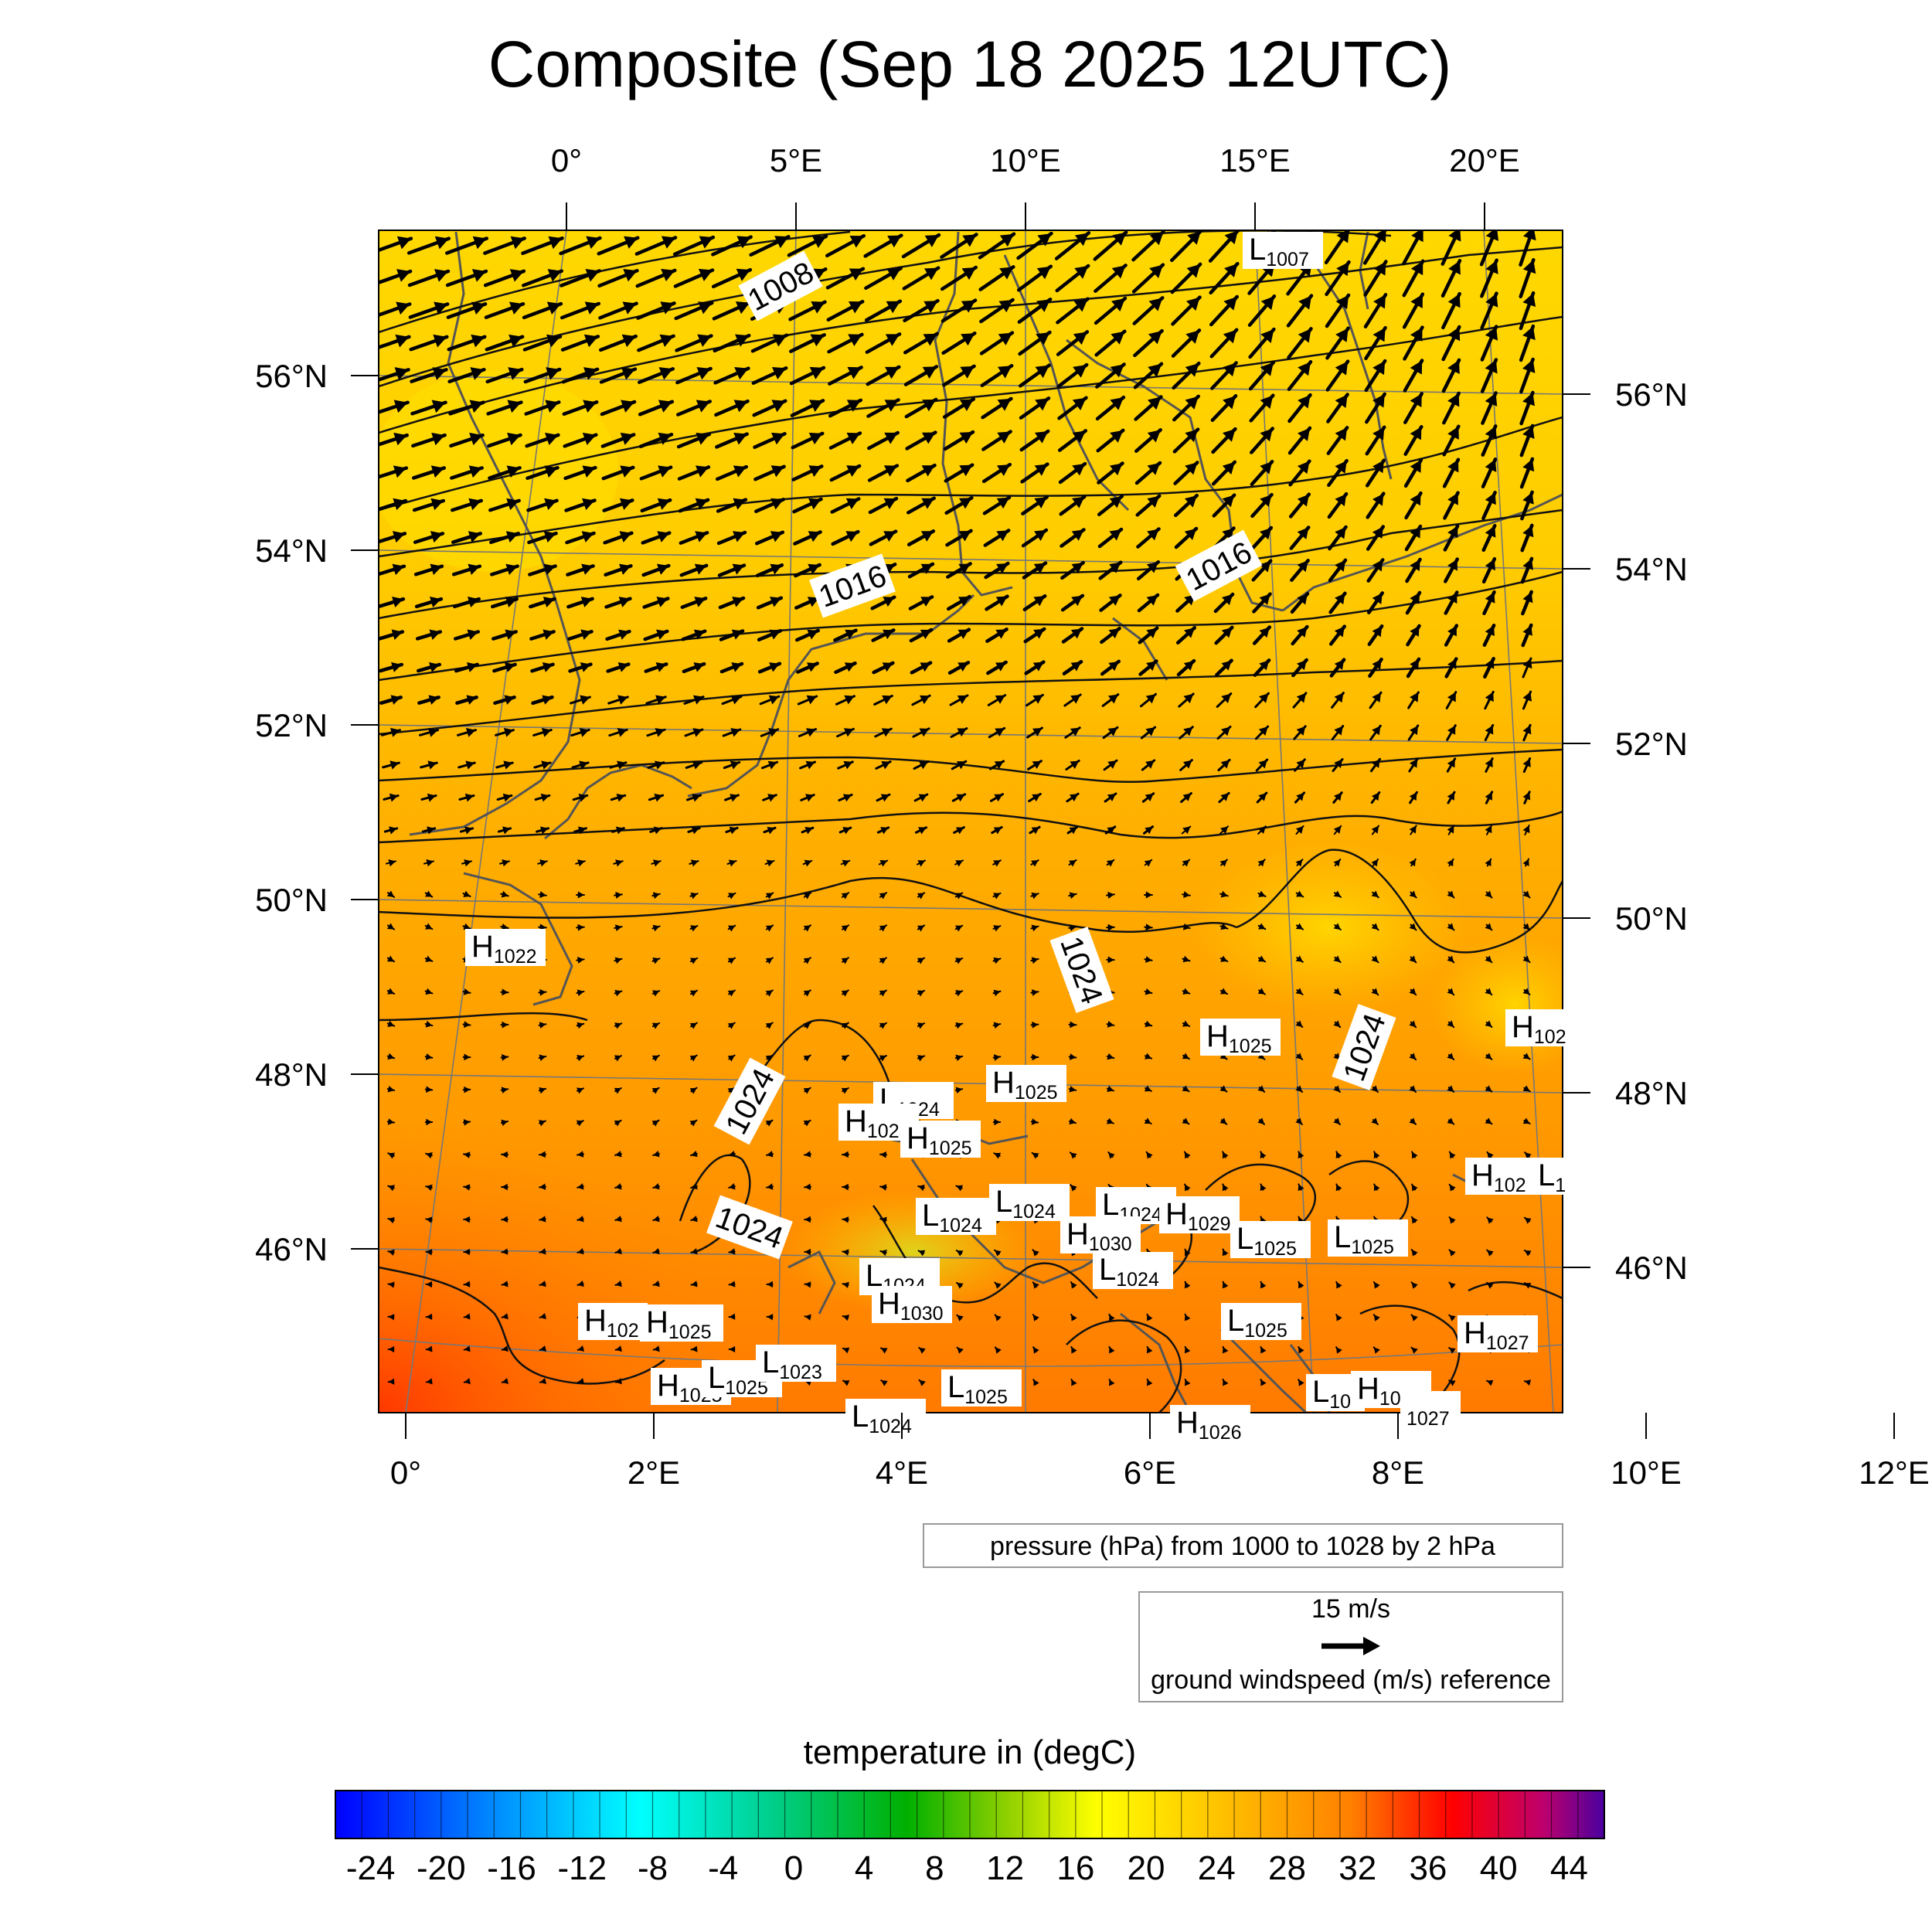 The width and height of the screenshot is (1932, 1932). What do you see at coordinates (1241, 1038) in the screenshot?
I see `pressure-center-label: H1025` at bounding box center [1241, 1038].